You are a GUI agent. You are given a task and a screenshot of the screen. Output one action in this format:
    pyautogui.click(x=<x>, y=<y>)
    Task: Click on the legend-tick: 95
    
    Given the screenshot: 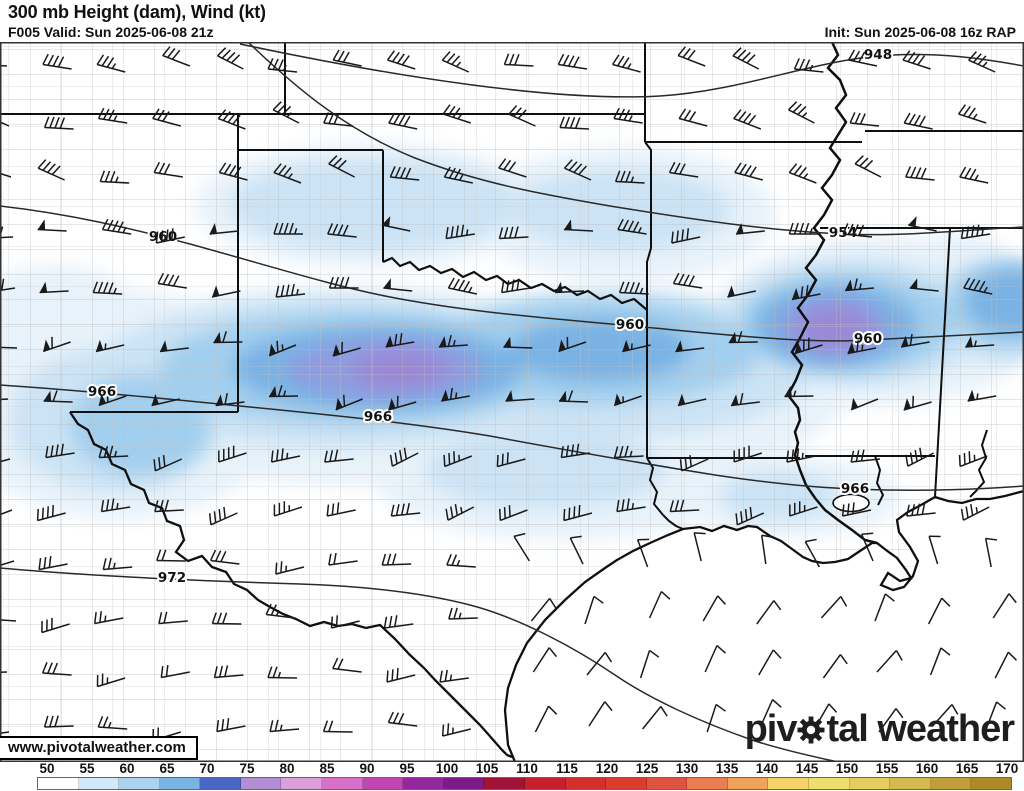 What is the action you would take?
    pyautogui.click(x=407, y=768)
    